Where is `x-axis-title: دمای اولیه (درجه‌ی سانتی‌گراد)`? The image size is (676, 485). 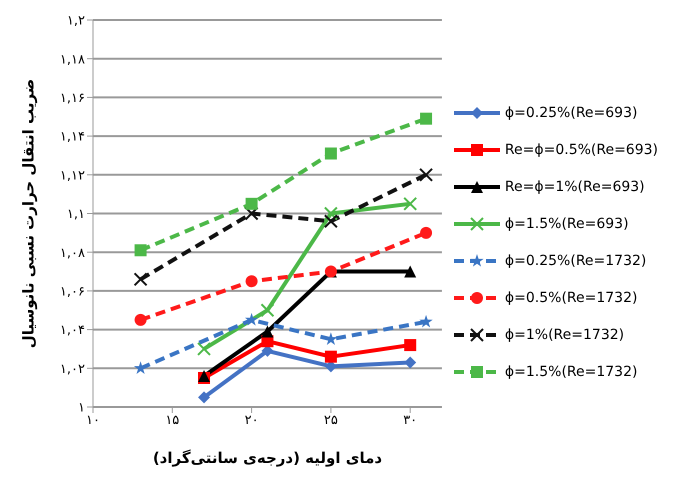
x-axis-title: دمای اولیه (درجه‌ی سانتی‌گراد) is located at coordinates (267, 458).